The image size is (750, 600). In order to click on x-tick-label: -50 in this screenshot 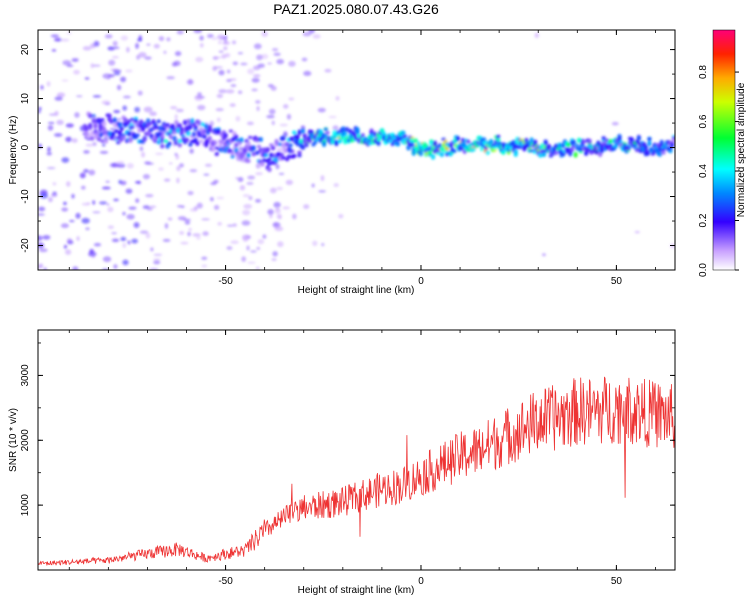, I will do `click(225, 581)`.